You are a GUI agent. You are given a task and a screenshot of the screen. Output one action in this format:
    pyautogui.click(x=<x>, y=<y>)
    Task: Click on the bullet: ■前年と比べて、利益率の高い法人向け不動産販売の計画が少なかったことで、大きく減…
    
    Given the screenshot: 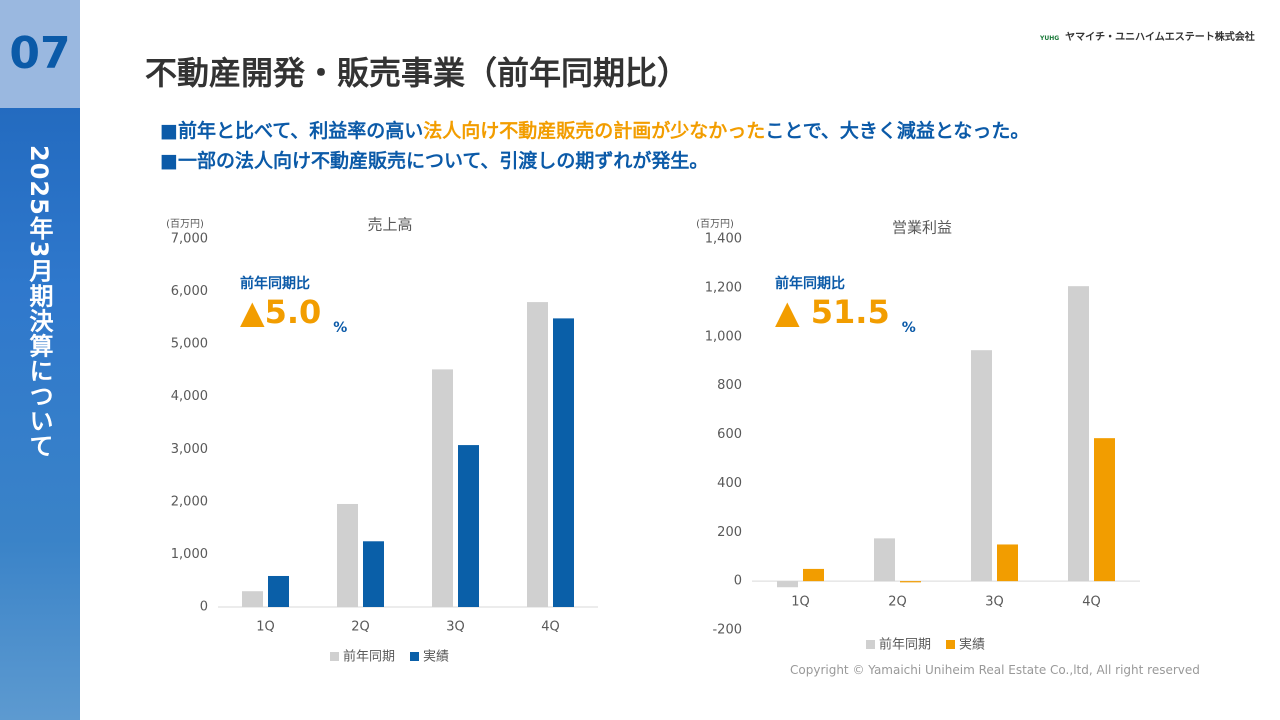 What is the action you would take?
    pyautogui.click(x=594, y=129)
    